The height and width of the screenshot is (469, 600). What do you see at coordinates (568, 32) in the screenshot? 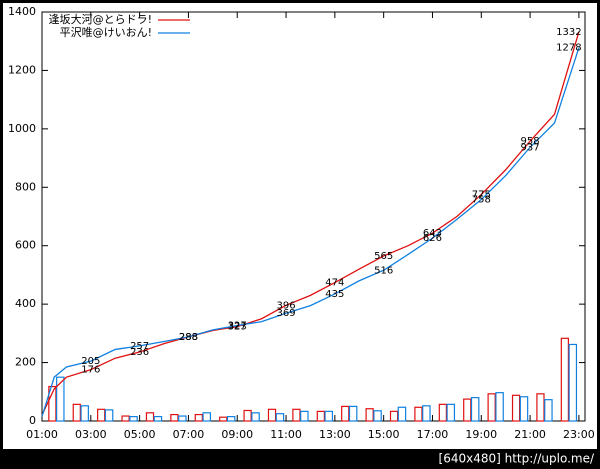
I see `data-label: 1332` at bounding box center [568, 32].